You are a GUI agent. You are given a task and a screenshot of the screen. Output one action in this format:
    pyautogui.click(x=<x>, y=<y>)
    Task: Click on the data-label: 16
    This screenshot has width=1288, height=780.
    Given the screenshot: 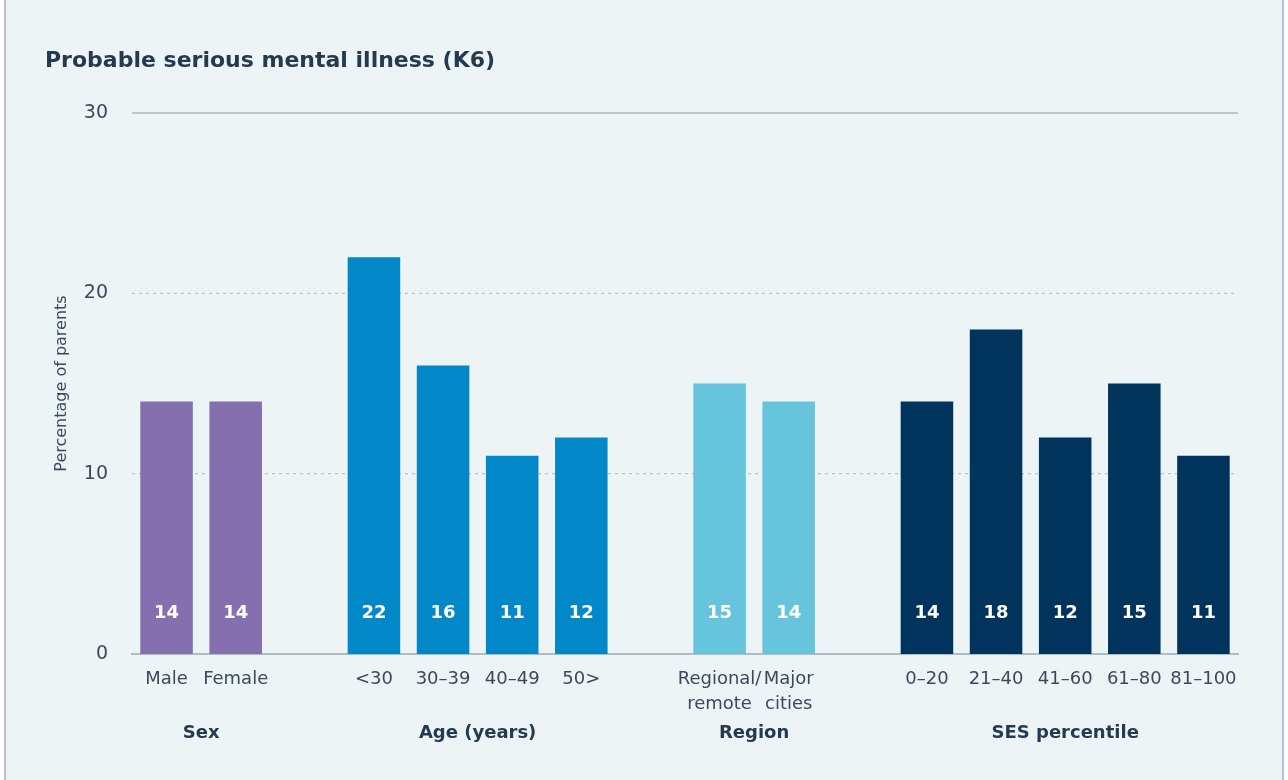 What is the action you would take?
    pyautogui.click(x=443, y=611)
    